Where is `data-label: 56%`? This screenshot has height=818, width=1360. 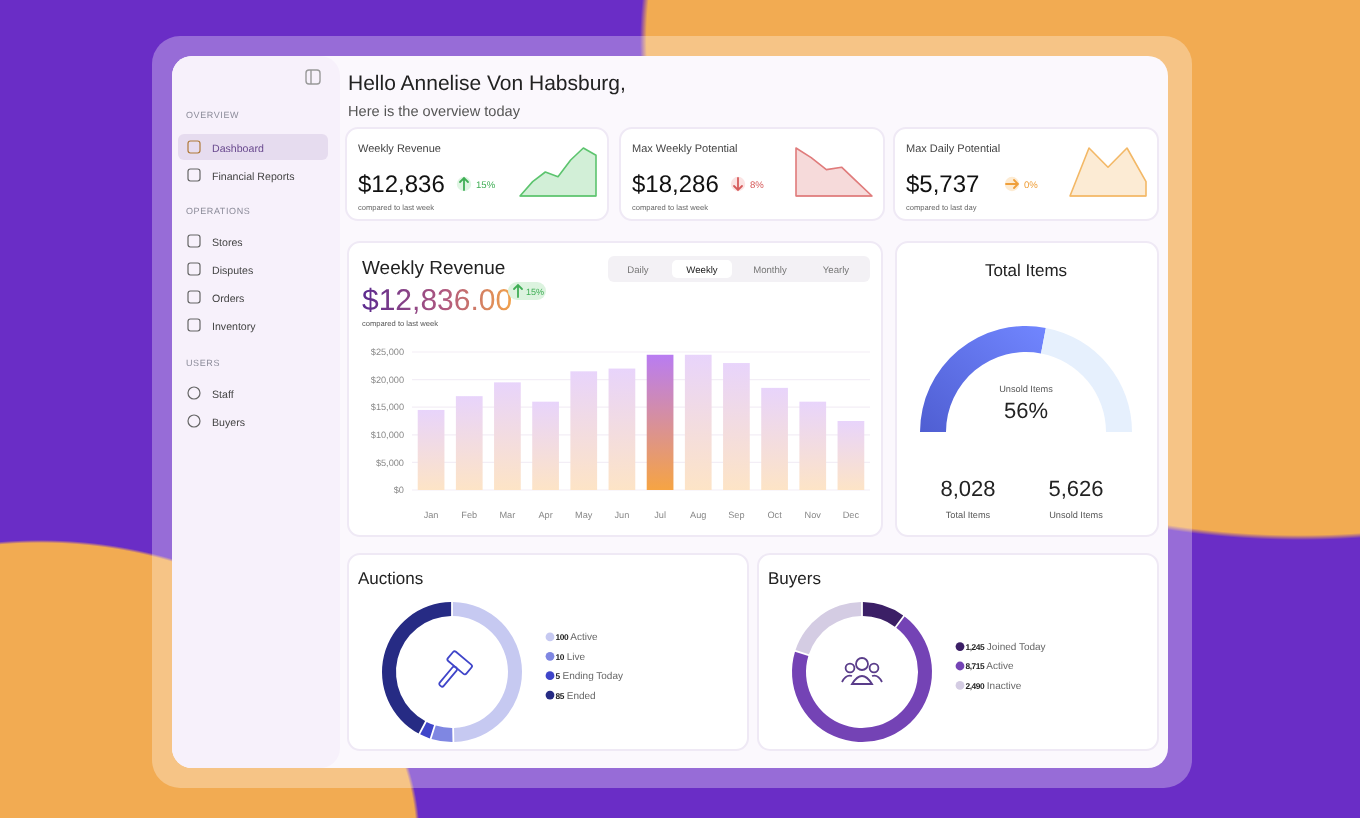 data-label: 56% is located at coordinates (1026, 412).